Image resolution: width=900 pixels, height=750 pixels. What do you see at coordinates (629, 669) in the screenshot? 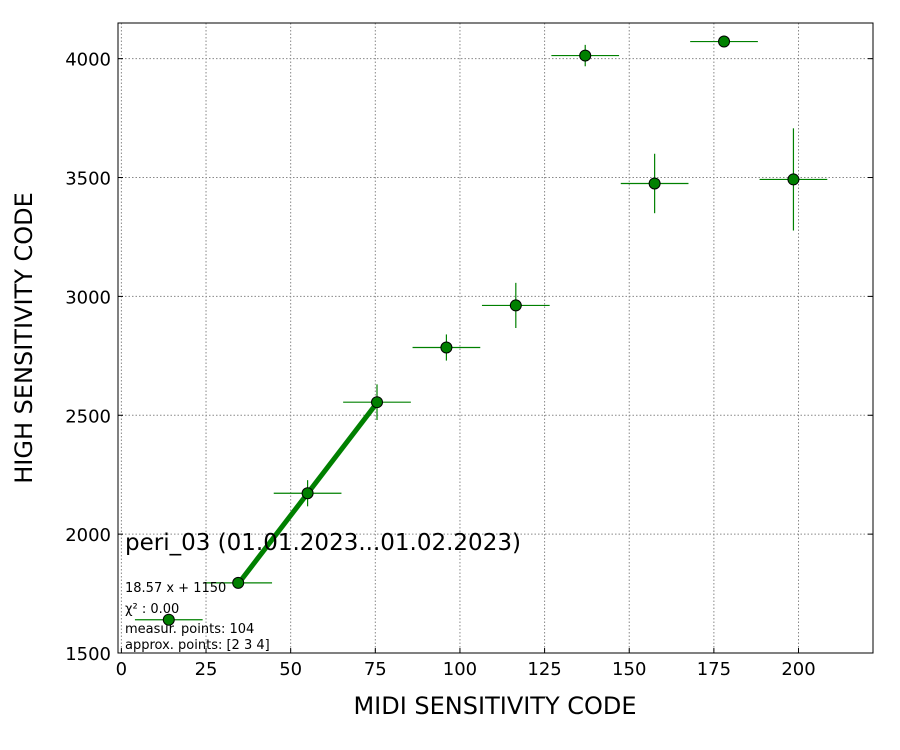
I see `x-tick-label: 150` at bounding box center [629, 669].